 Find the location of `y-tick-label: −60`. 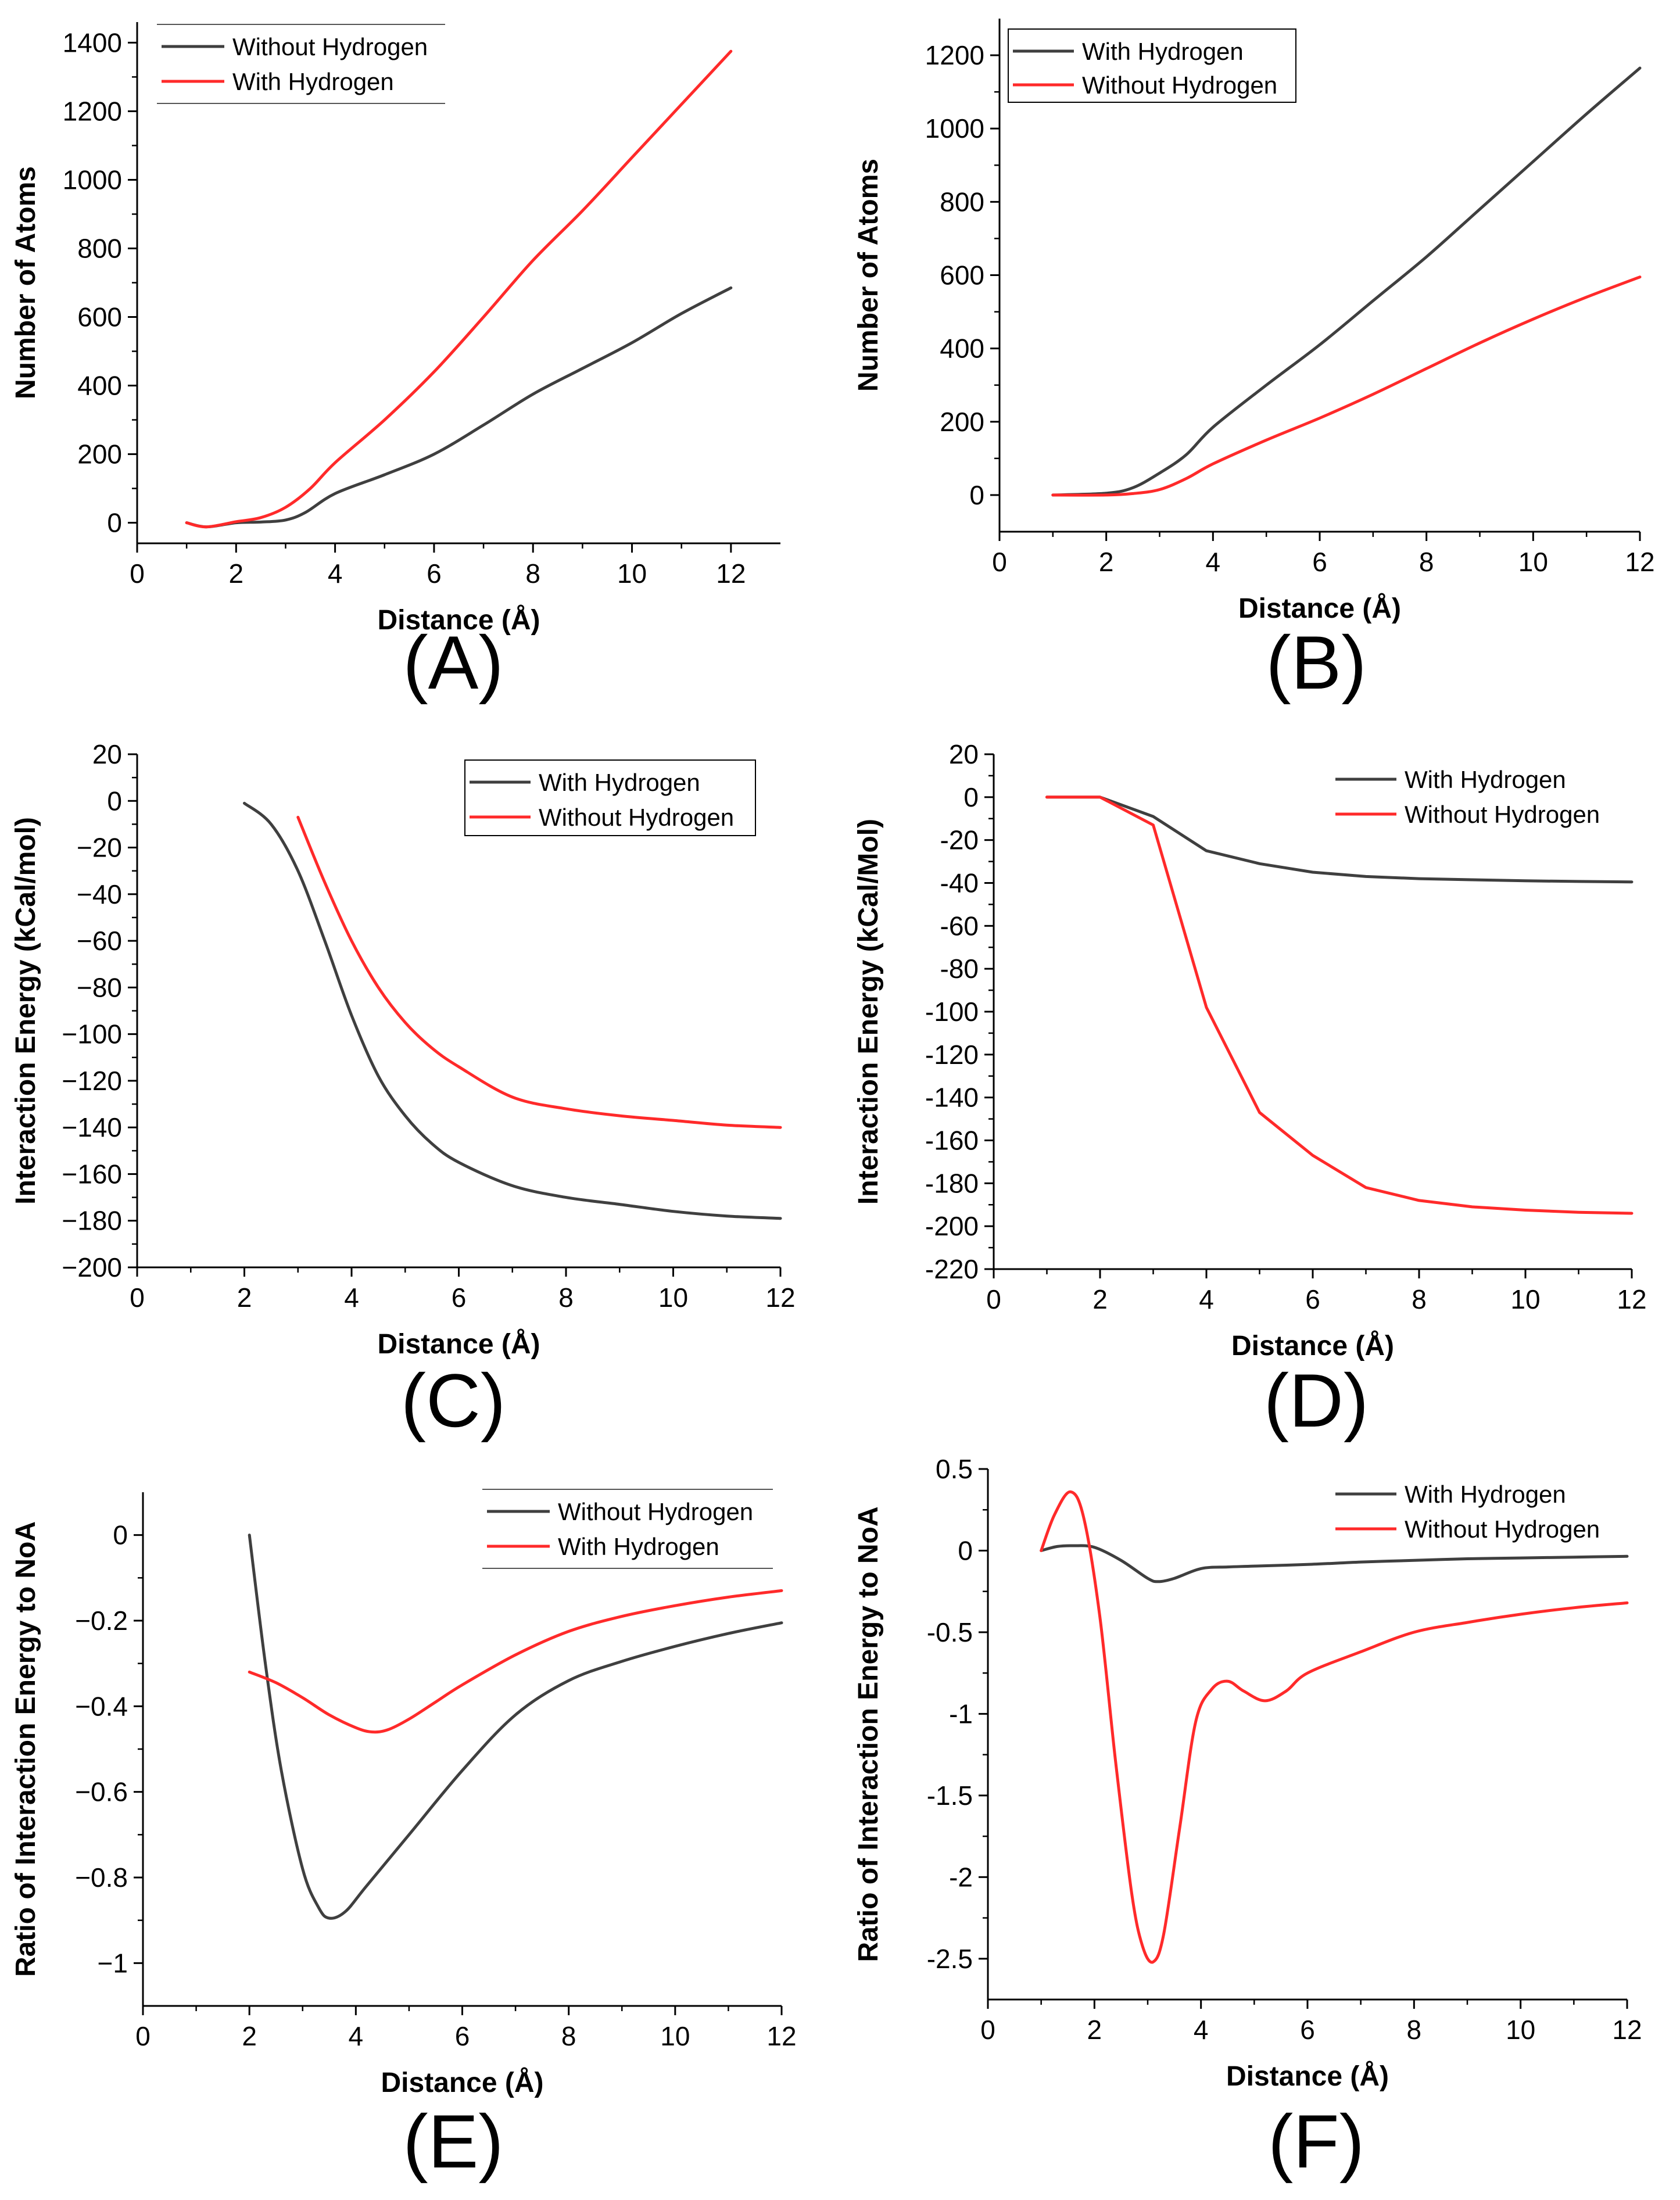

y-tick-label: −60 is located at coordinates (99, 941).